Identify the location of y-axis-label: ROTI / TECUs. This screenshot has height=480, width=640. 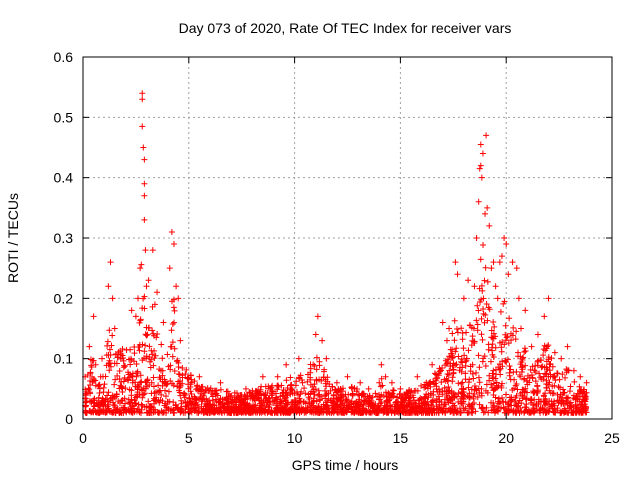
(13, 238).